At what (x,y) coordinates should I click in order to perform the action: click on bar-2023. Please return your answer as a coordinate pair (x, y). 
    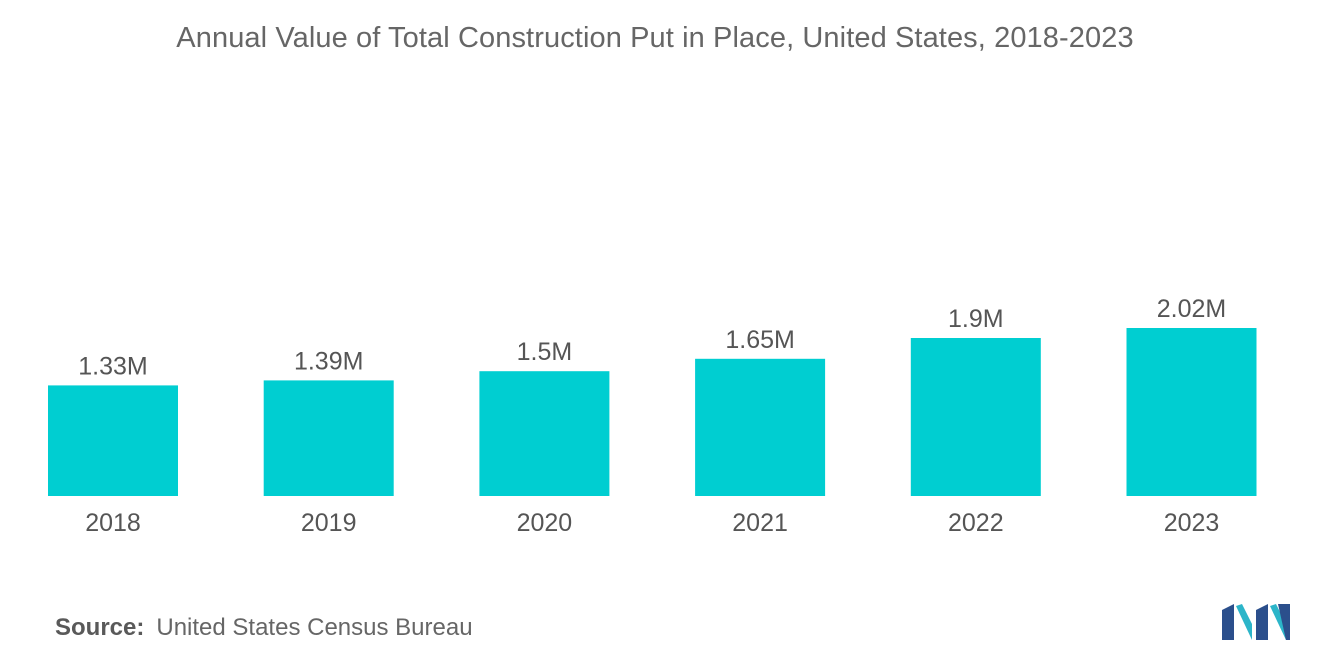
    Looking at the image, I should click on (1191, 412).